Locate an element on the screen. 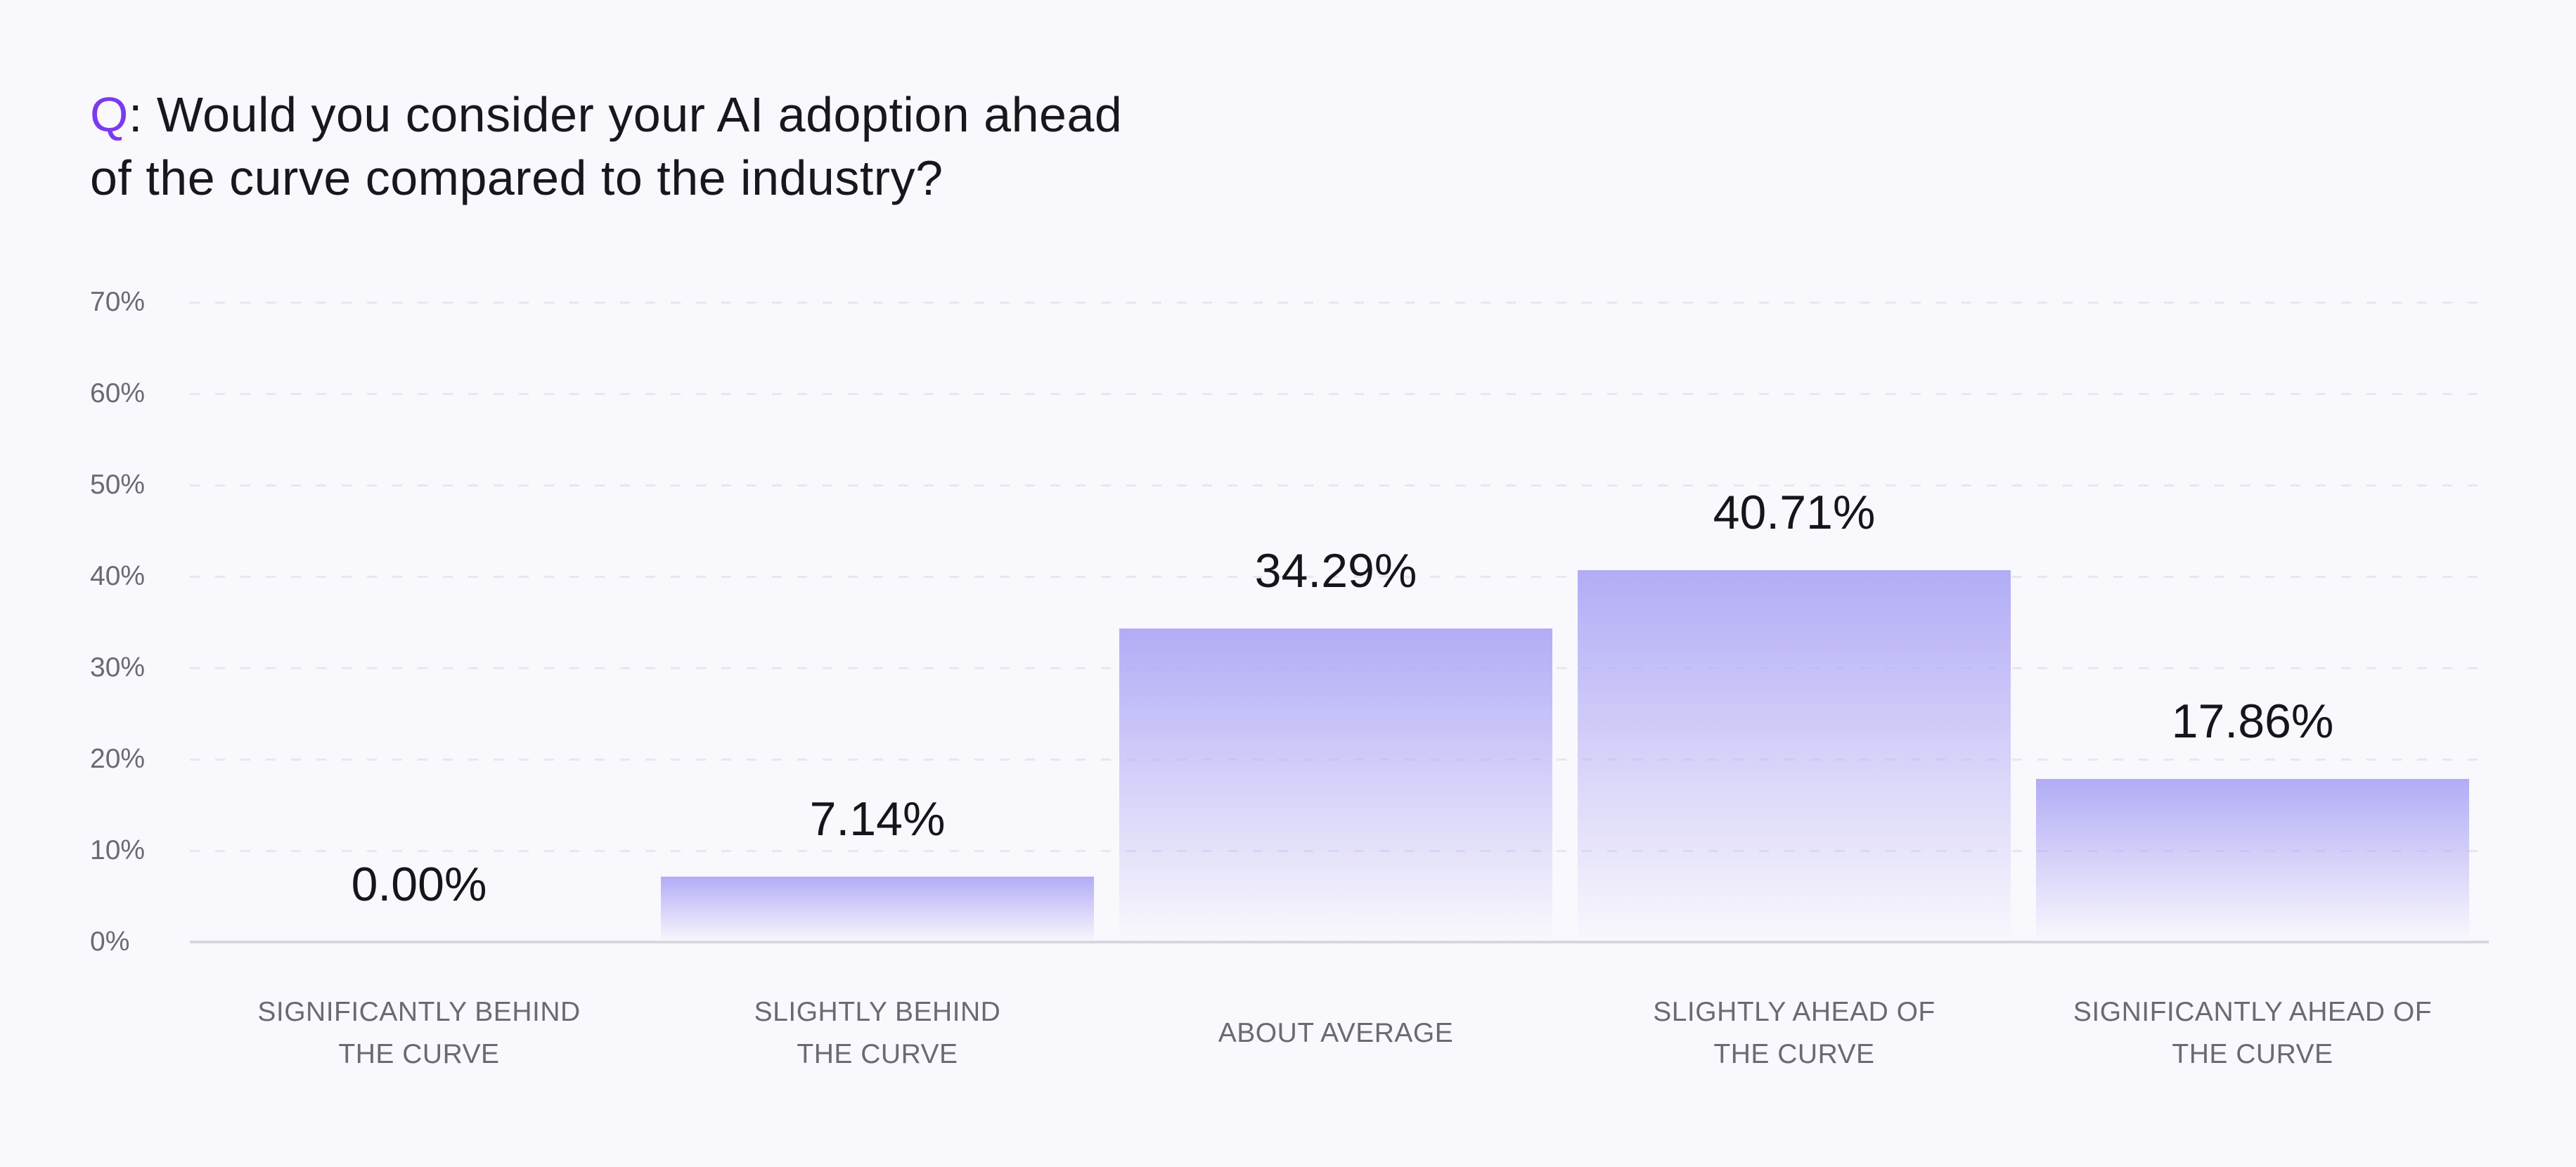  y-tick-60: 60% is located at coordinates (118, 393).